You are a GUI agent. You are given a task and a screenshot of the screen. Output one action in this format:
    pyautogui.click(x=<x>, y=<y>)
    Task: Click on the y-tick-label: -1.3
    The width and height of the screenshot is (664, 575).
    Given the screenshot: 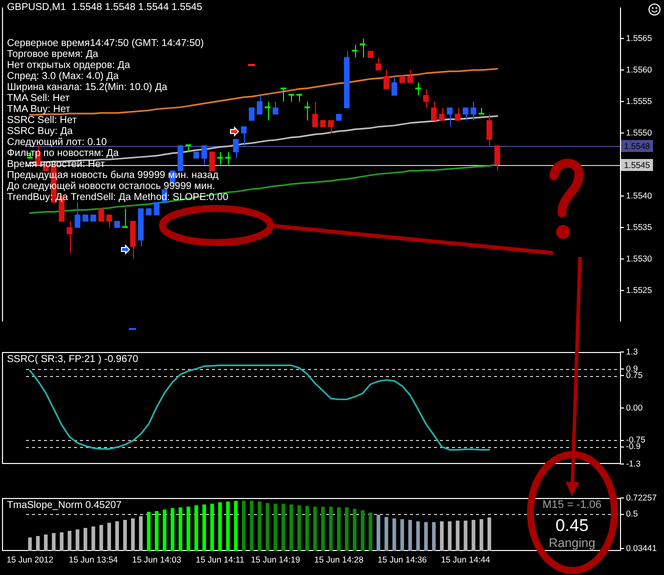 What is the action you would take?
    pyautogui.click(x=633, y=463)
    